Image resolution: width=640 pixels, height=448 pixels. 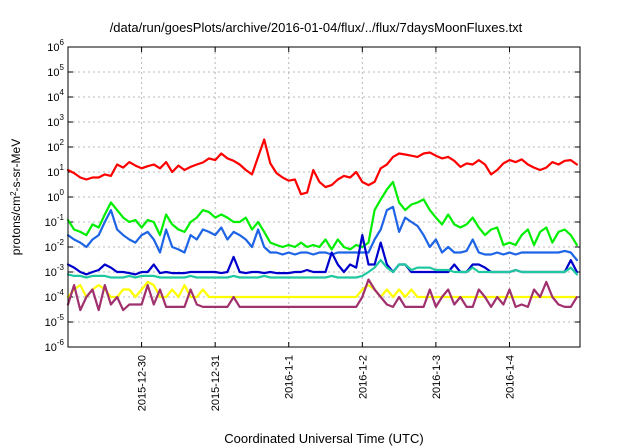 I want to click on y-tick-label: 10⁰, so click(x=55, y=196).